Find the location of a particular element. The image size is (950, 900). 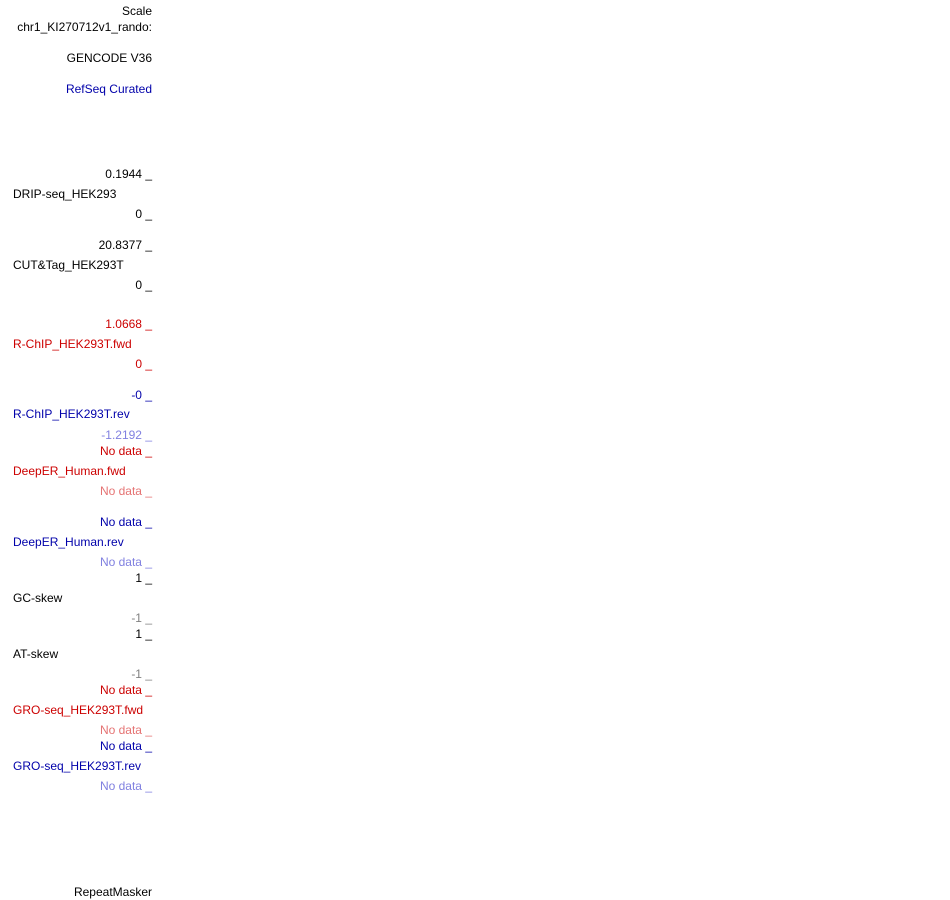

drip-max-value: 0.1944 _ is located at coordinates (128, 174).